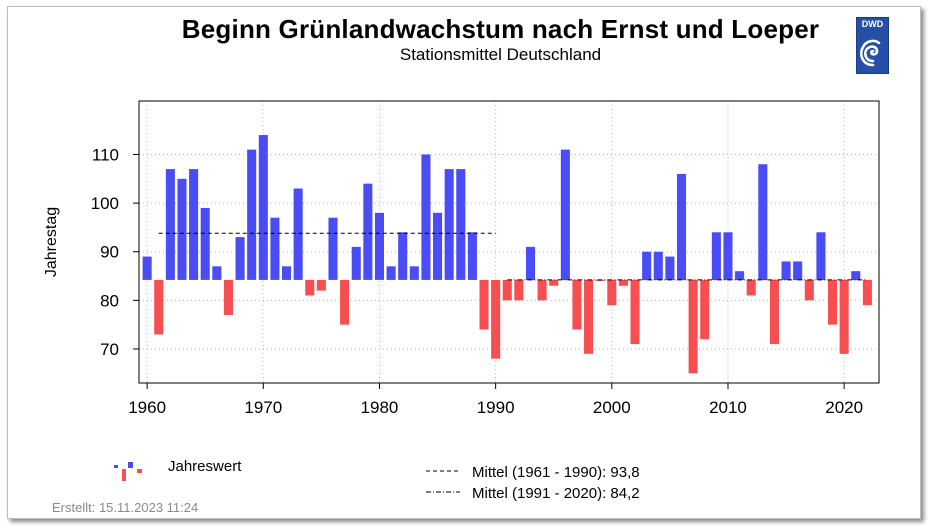  Describe the element at coordinates (105, 203) in the screenshot. I see `y-tick-label: 100` at that location.